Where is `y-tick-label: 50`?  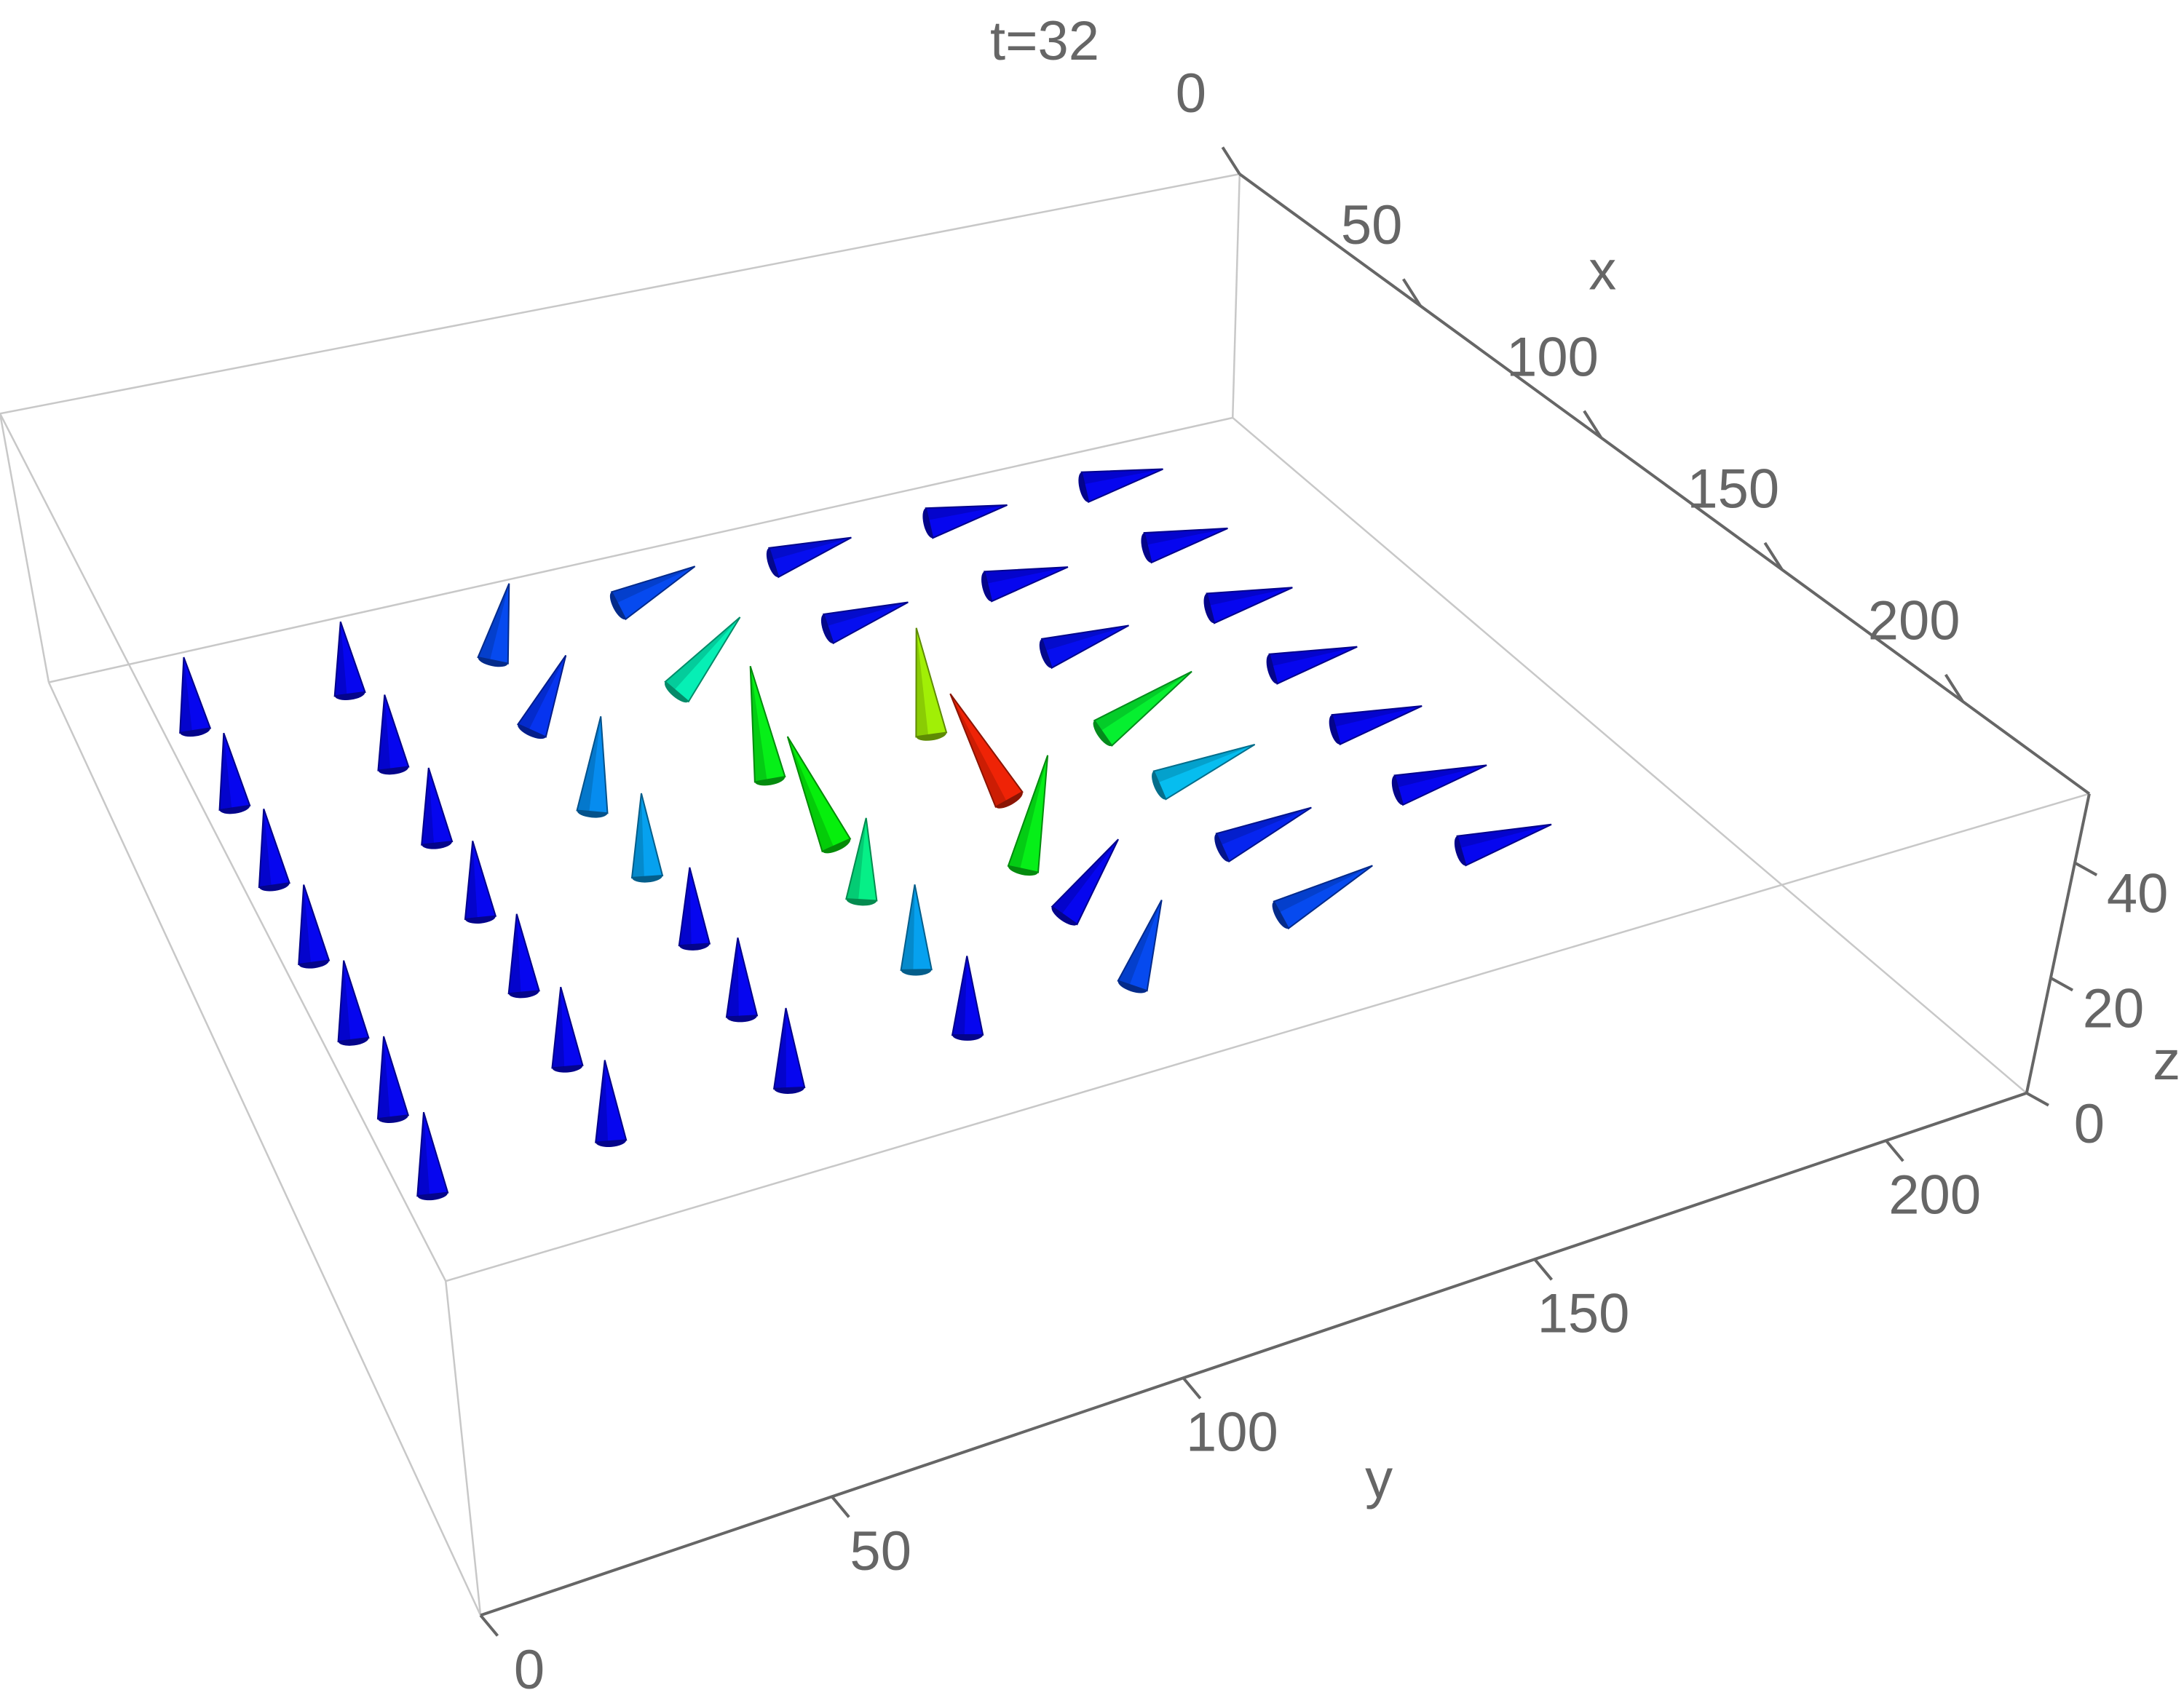
y-tick-label: 50 is located at coordinates (880, 1551).